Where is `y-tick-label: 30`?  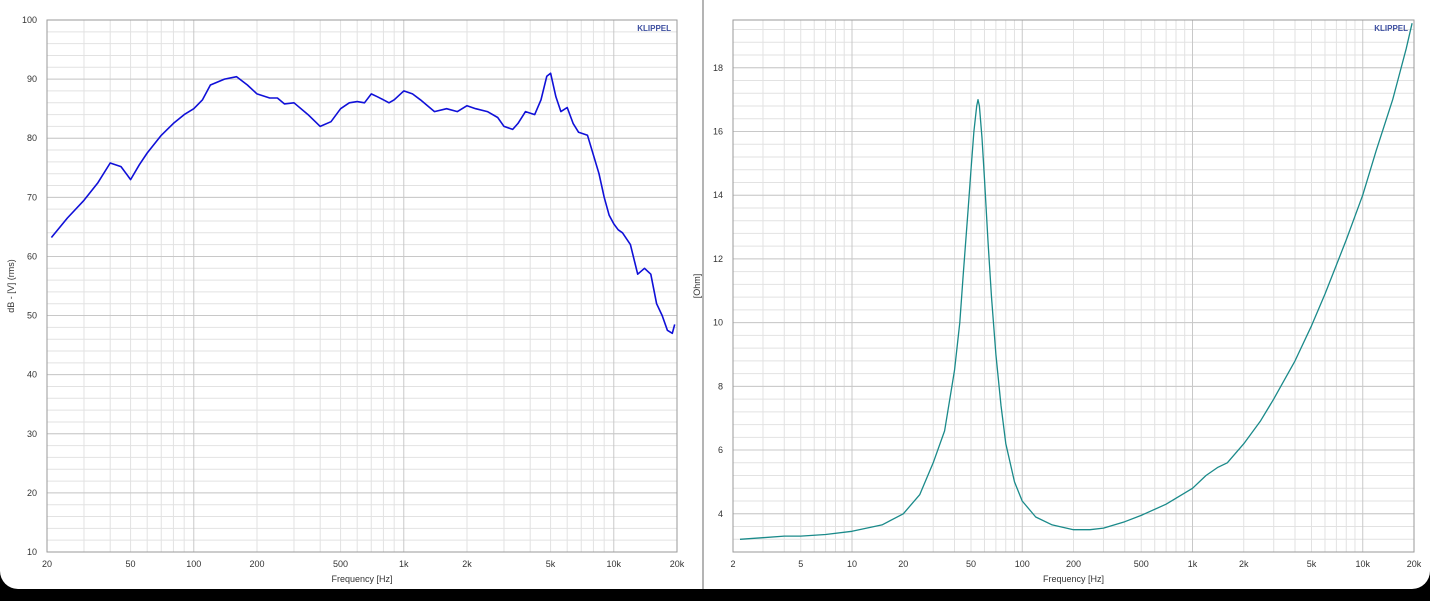
y-tick-label: 30 is located at coordinates (32, 434).